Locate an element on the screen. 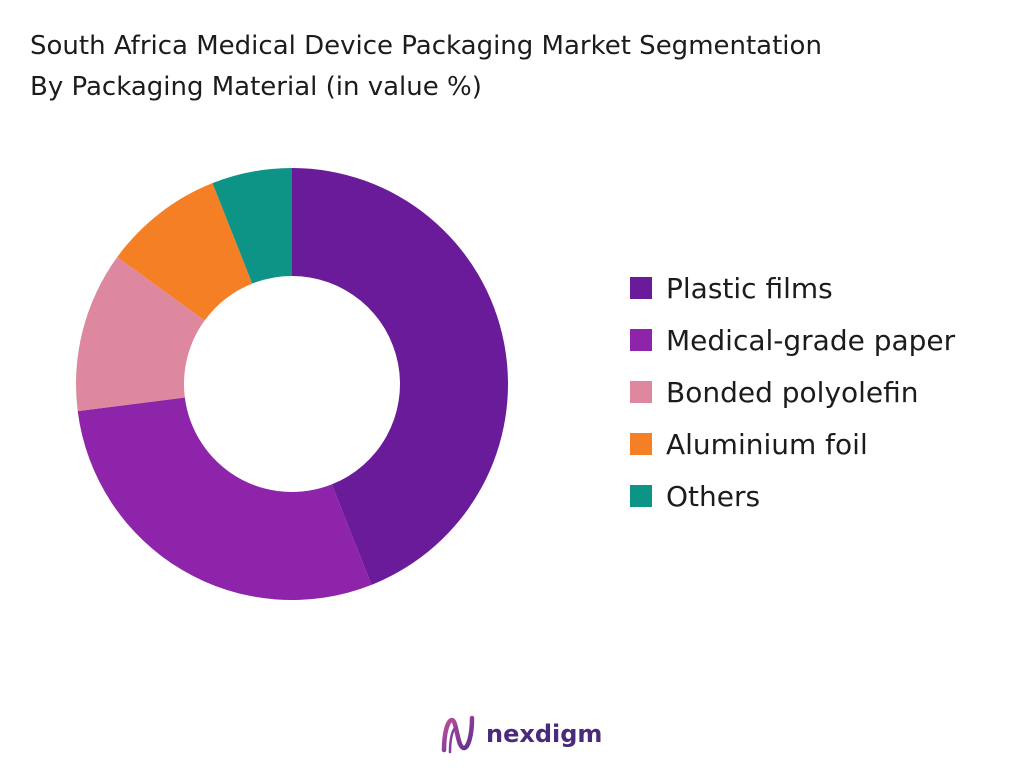  donut-slice-others is located at coordinates (252, 226).